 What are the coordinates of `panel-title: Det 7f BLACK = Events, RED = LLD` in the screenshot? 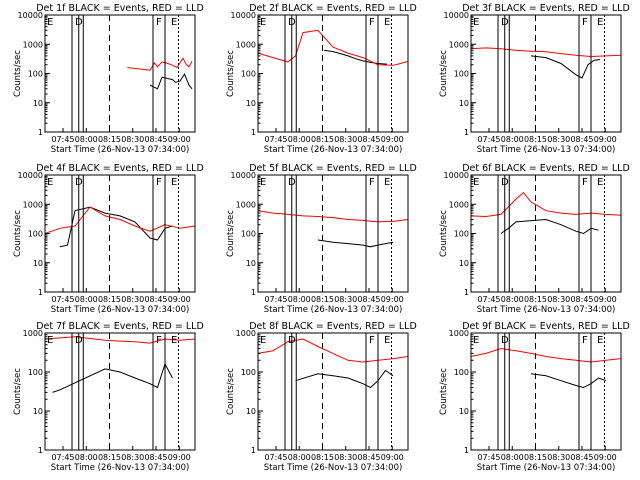 It's located at (120, 326).